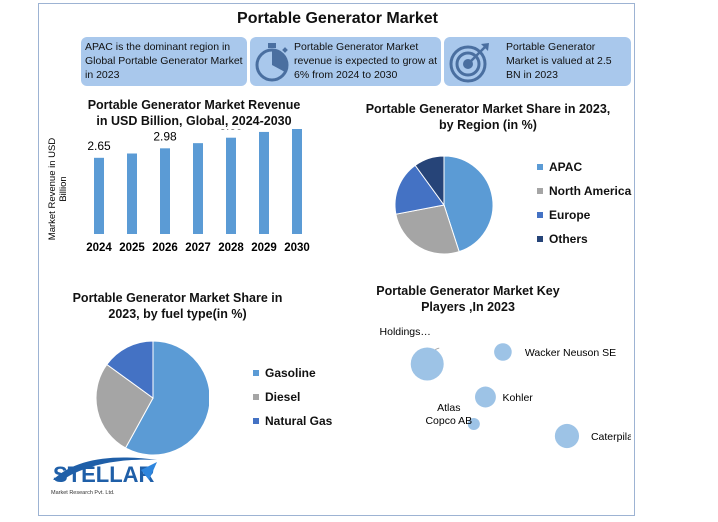 The image size is (718, 522). I want to click on bar-tick-label: 2029, so click(264, 248).